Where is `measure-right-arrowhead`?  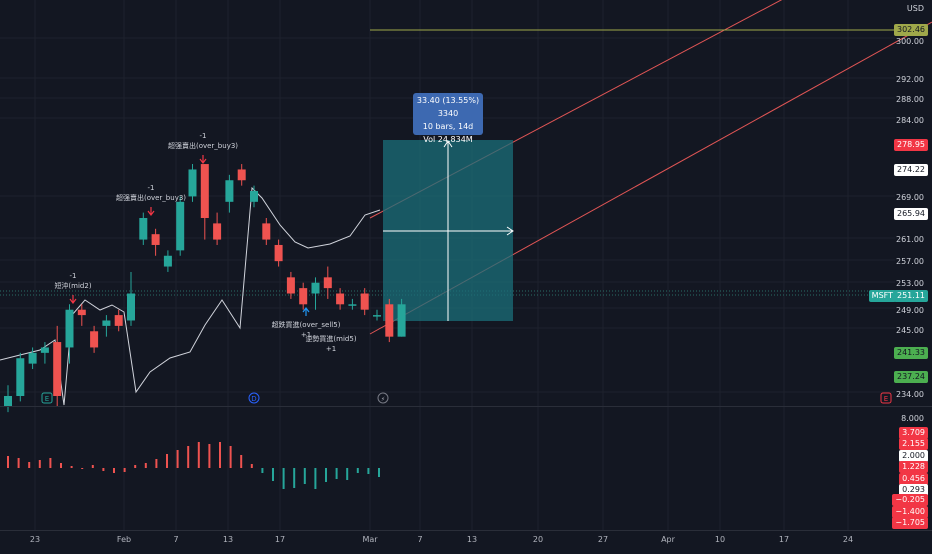 measure-right-arrowhead is located at coordinates (510, 231).